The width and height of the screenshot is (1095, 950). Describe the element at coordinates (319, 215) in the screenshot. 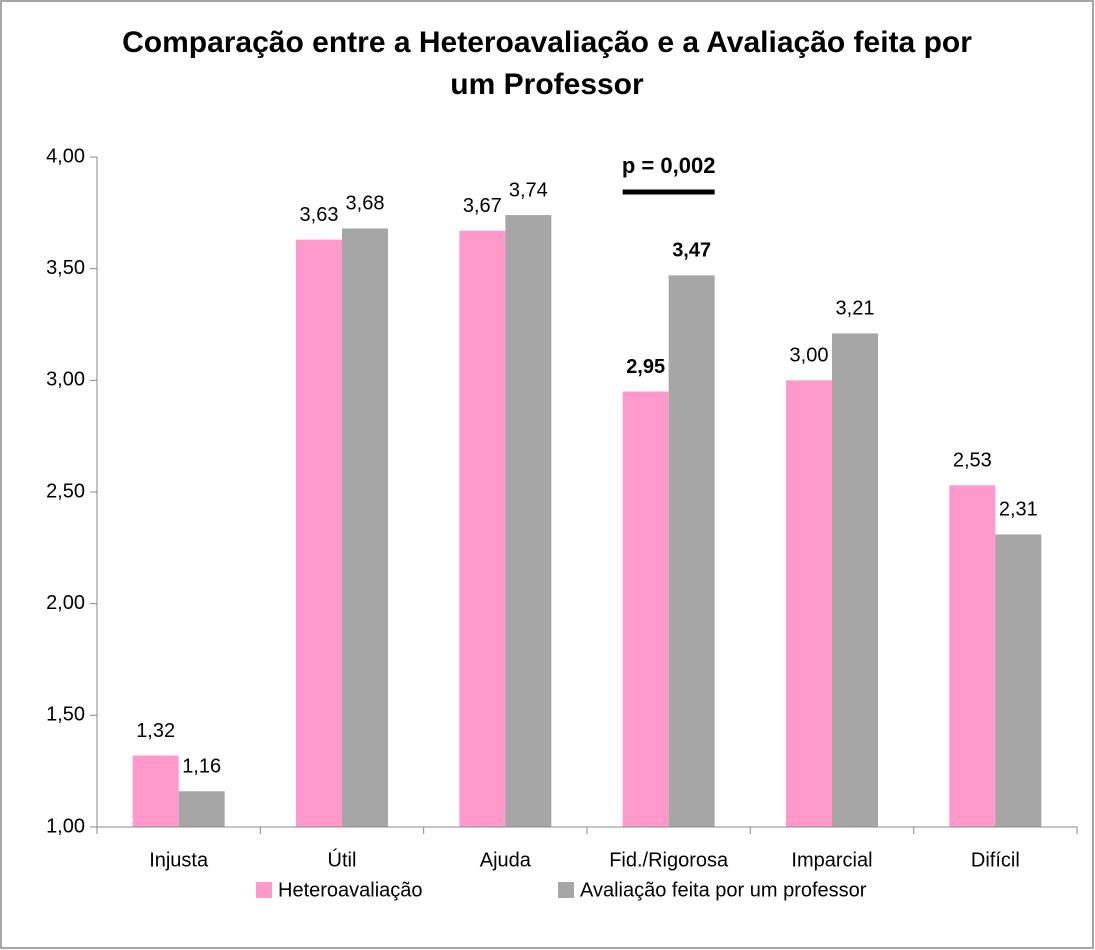

I see `data-label: 3,63` at that location.